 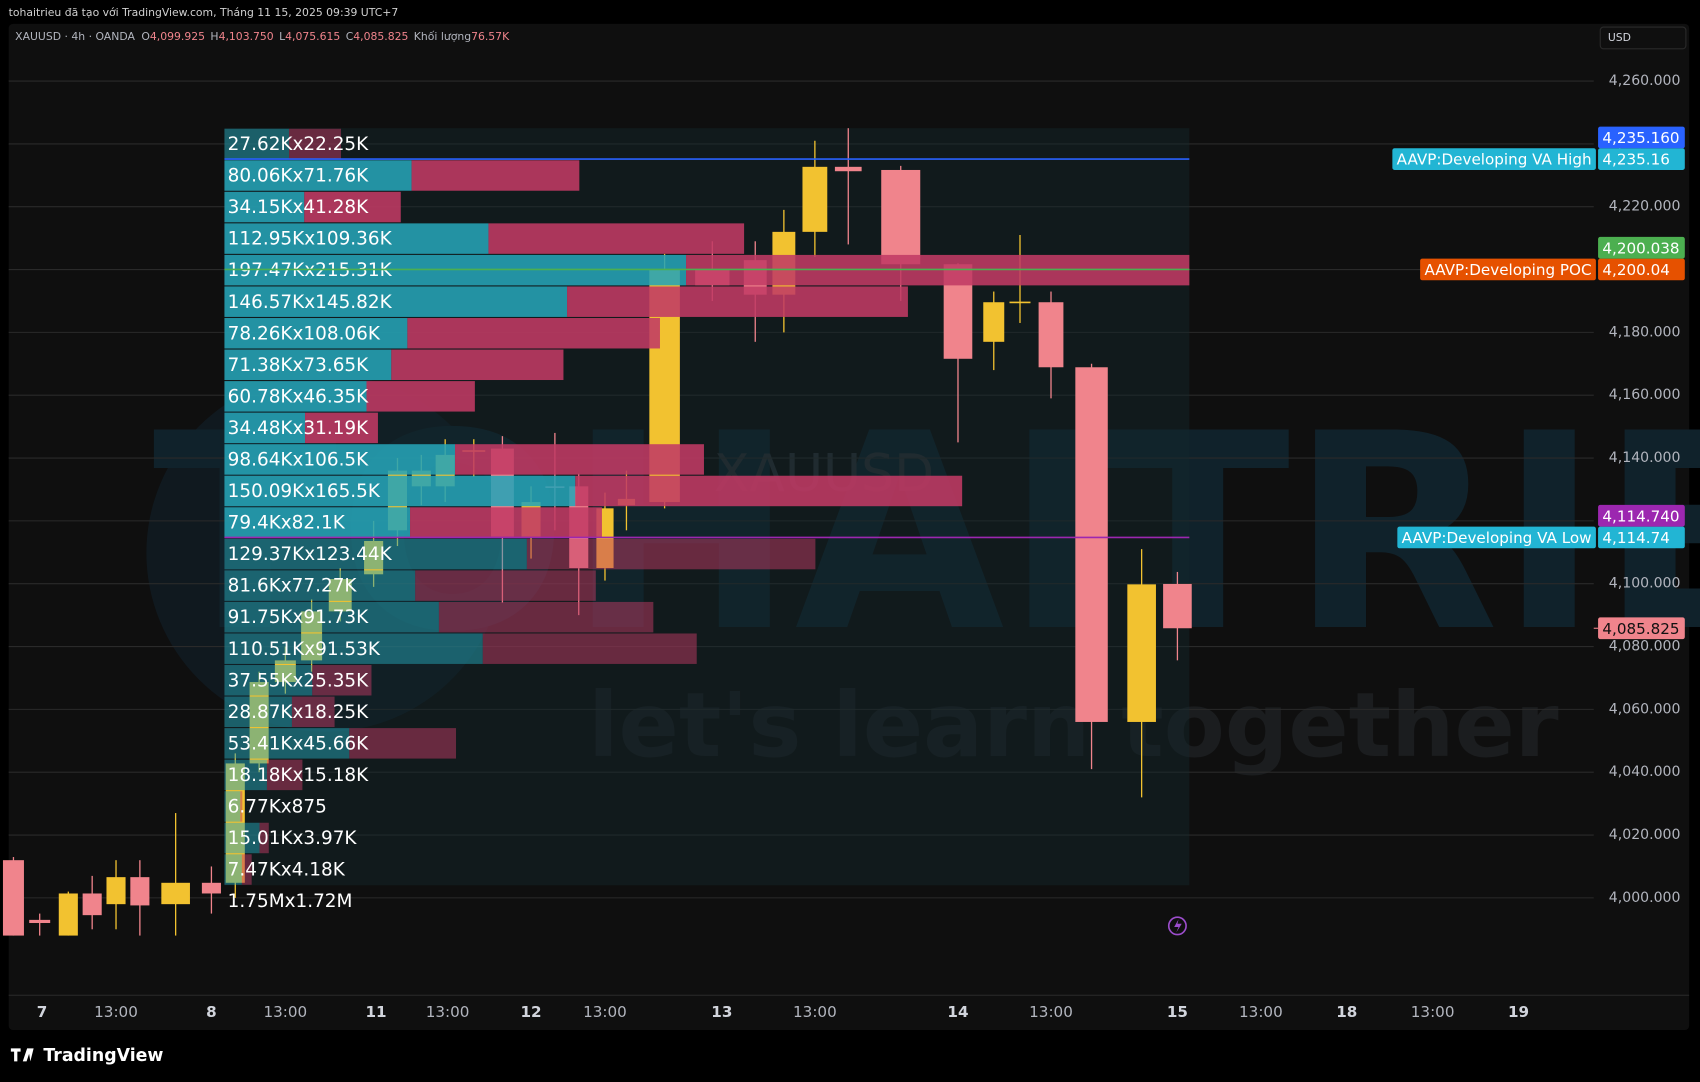 I want to click on level-price-tag: 4,200.038, so click(x=1640, y=248).